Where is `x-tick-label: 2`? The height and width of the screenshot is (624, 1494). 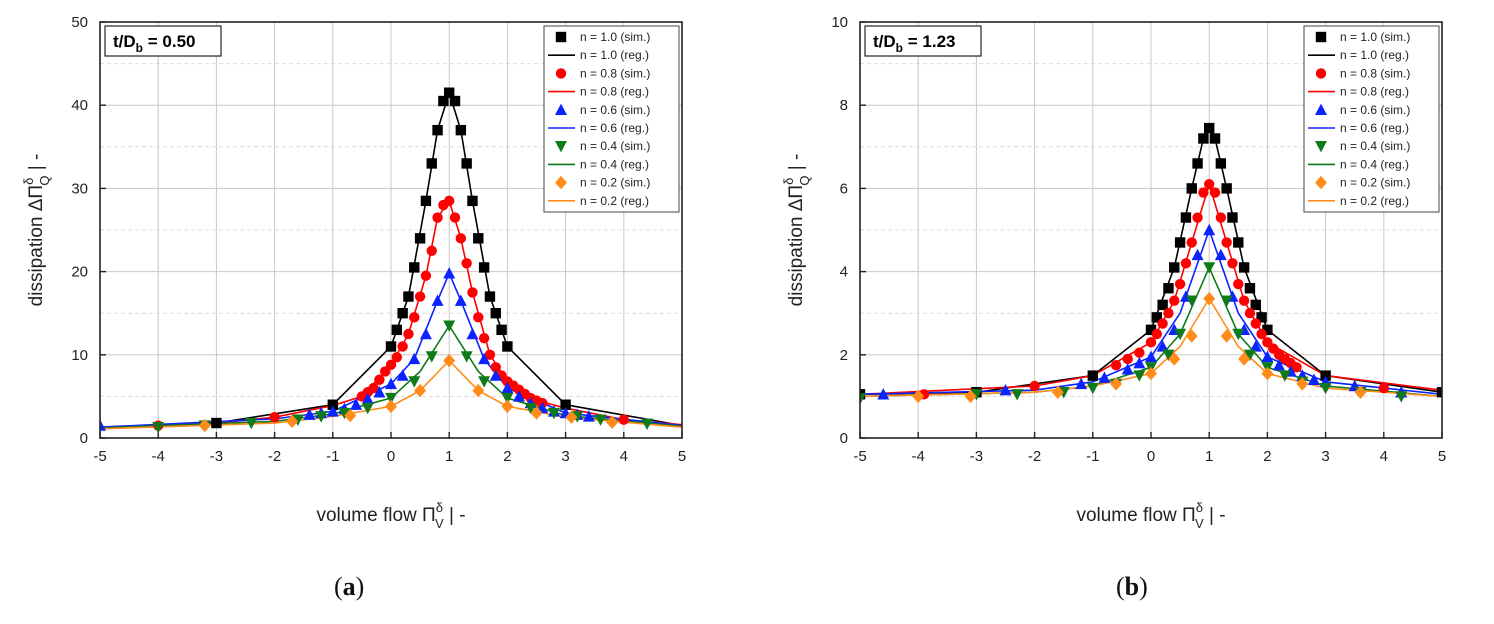
x-tick-label: 2 is located at coordinates (507, 456).